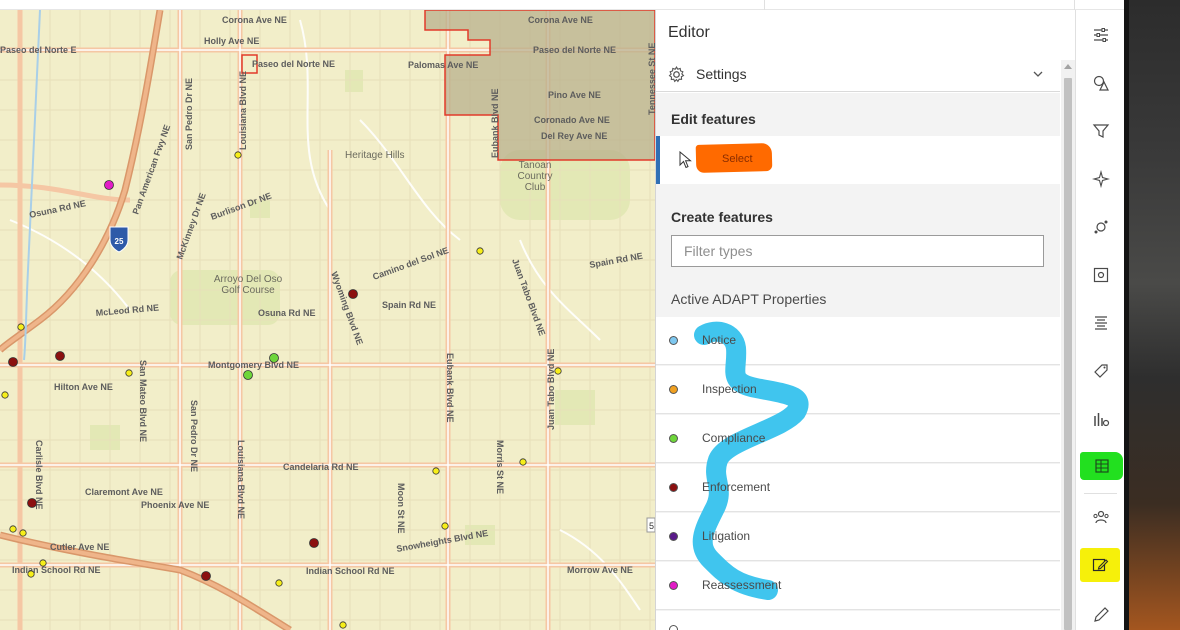  Describe the element at coordinates (248, 285) in the screenshot. I see `place-label: Arroyo Del Oso Golf Course` at that location.